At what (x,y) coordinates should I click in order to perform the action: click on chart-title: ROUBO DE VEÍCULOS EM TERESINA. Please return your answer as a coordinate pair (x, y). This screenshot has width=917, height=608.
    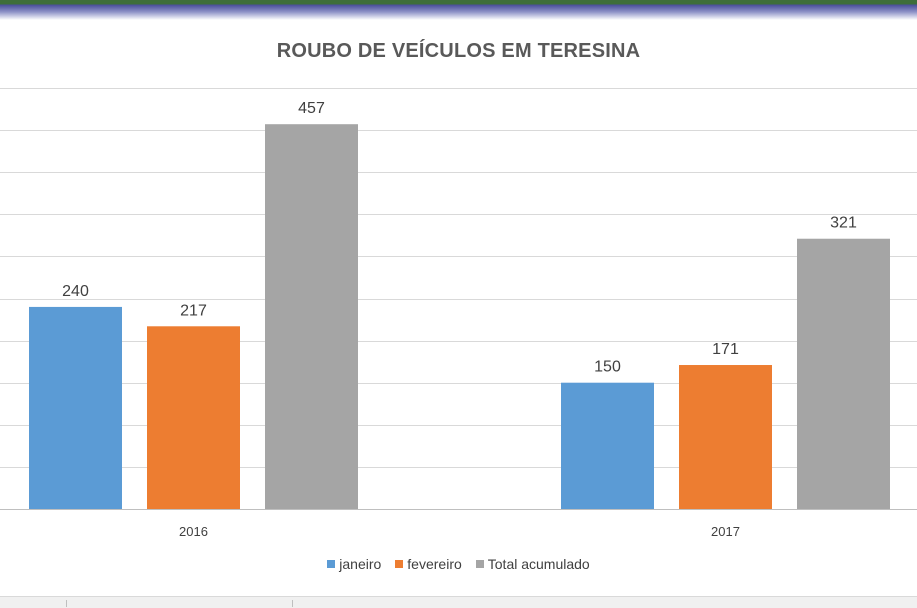
    Looking at the image, I should click on (458, 51).